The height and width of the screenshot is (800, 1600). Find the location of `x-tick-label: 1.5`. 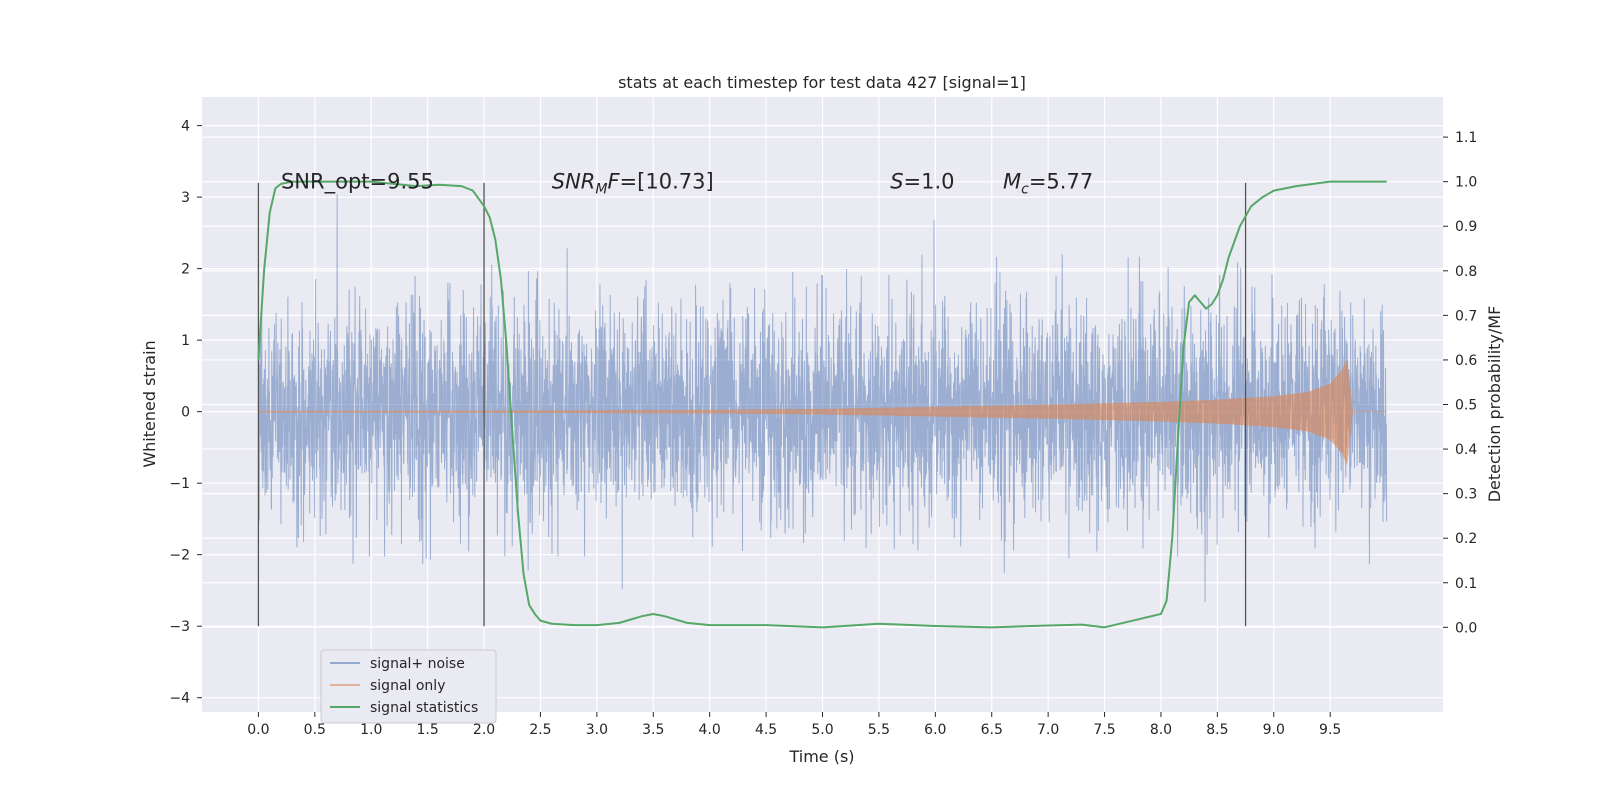

x-tick-label: 1.5 is located at coordinates (428, 730).